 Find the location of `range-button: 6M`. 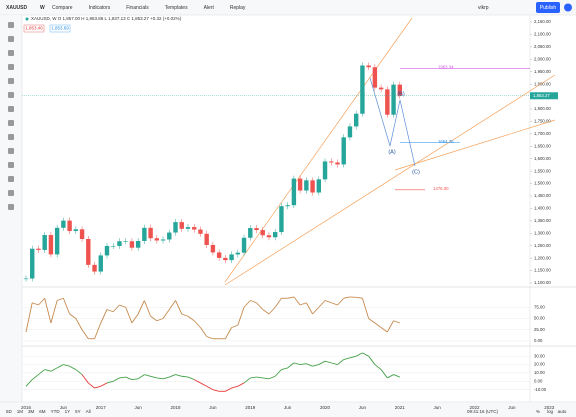

range-button: 6M is located at coordinates (42, 411).